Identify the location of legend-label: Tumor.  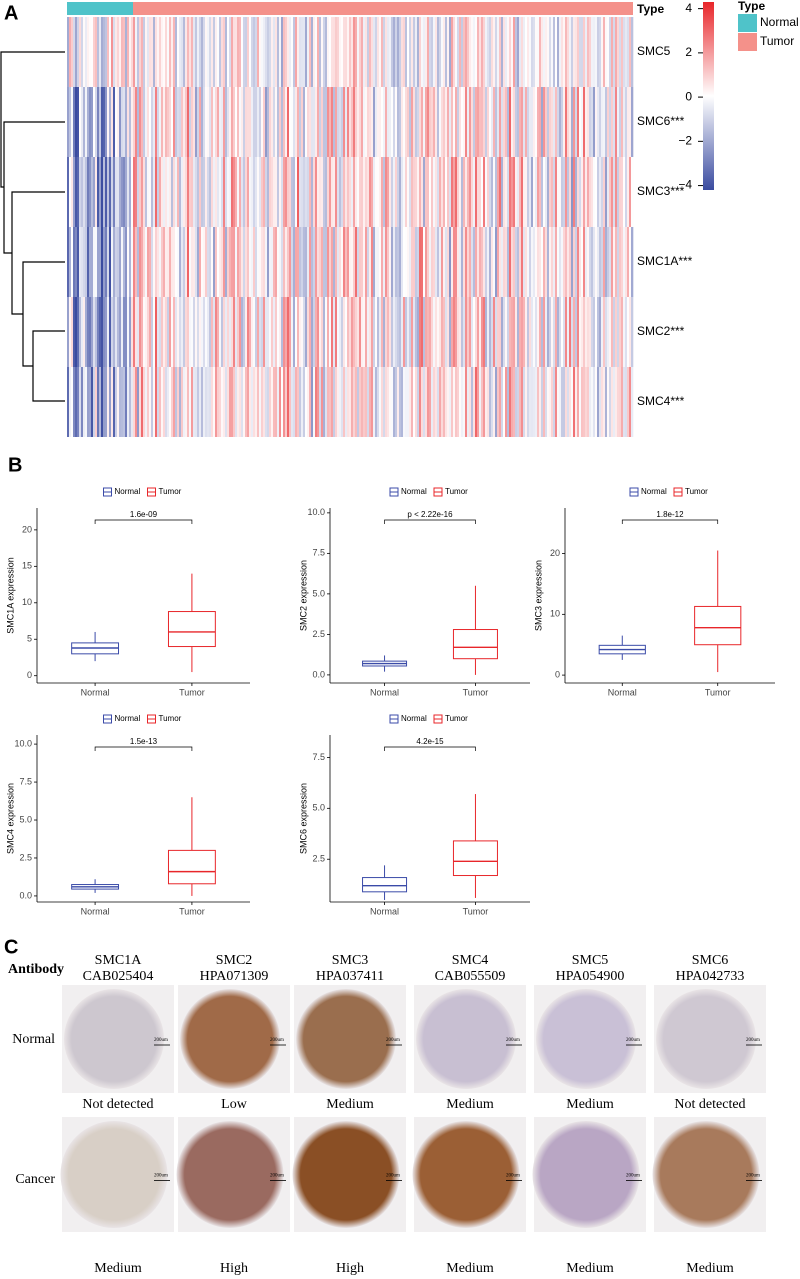
(456, 491).